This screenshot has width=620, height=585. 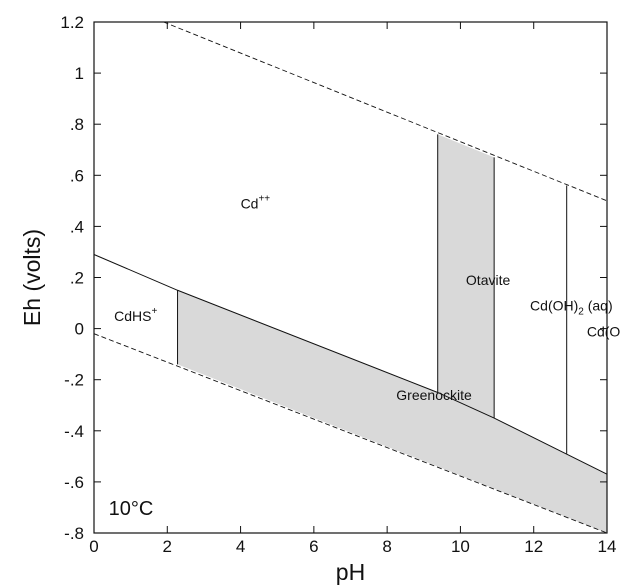 What do you see at coordinates (256, 203) in the screenshot?
I see `region-label: Cd++` at bounding box center [256, 203].